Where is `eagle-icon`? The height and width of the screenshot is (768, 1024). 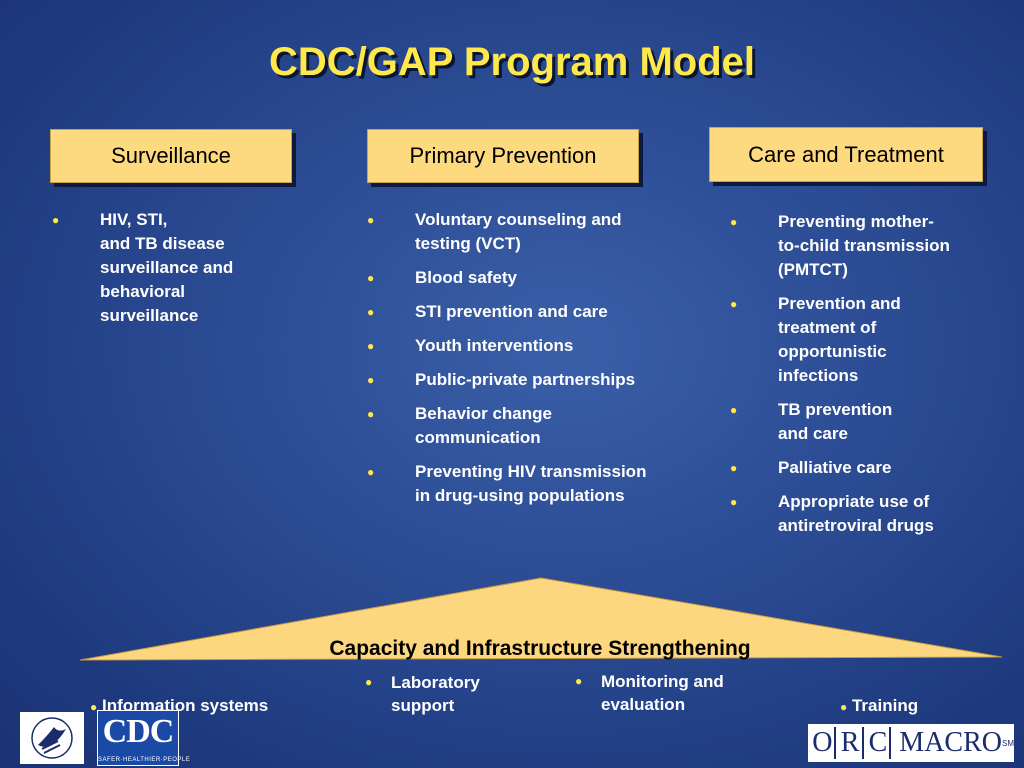 eagle-icon is located at coordinates (52, 738).